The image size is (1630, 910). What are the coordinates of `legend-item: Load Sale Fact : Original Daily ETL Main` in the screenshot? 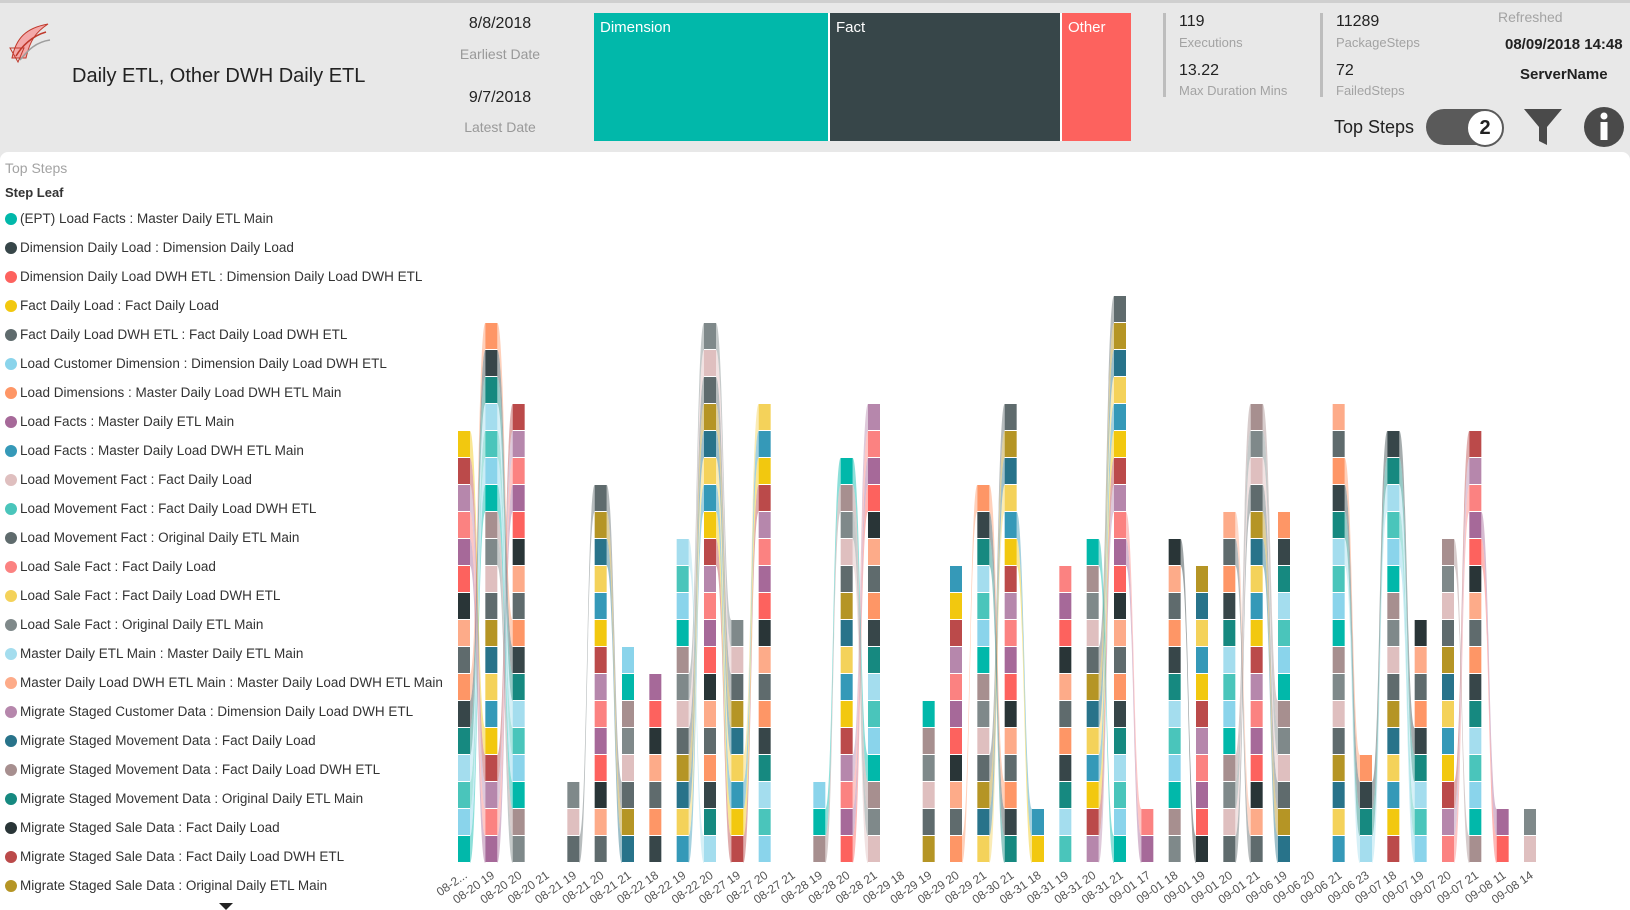 It's located at (224, 624).